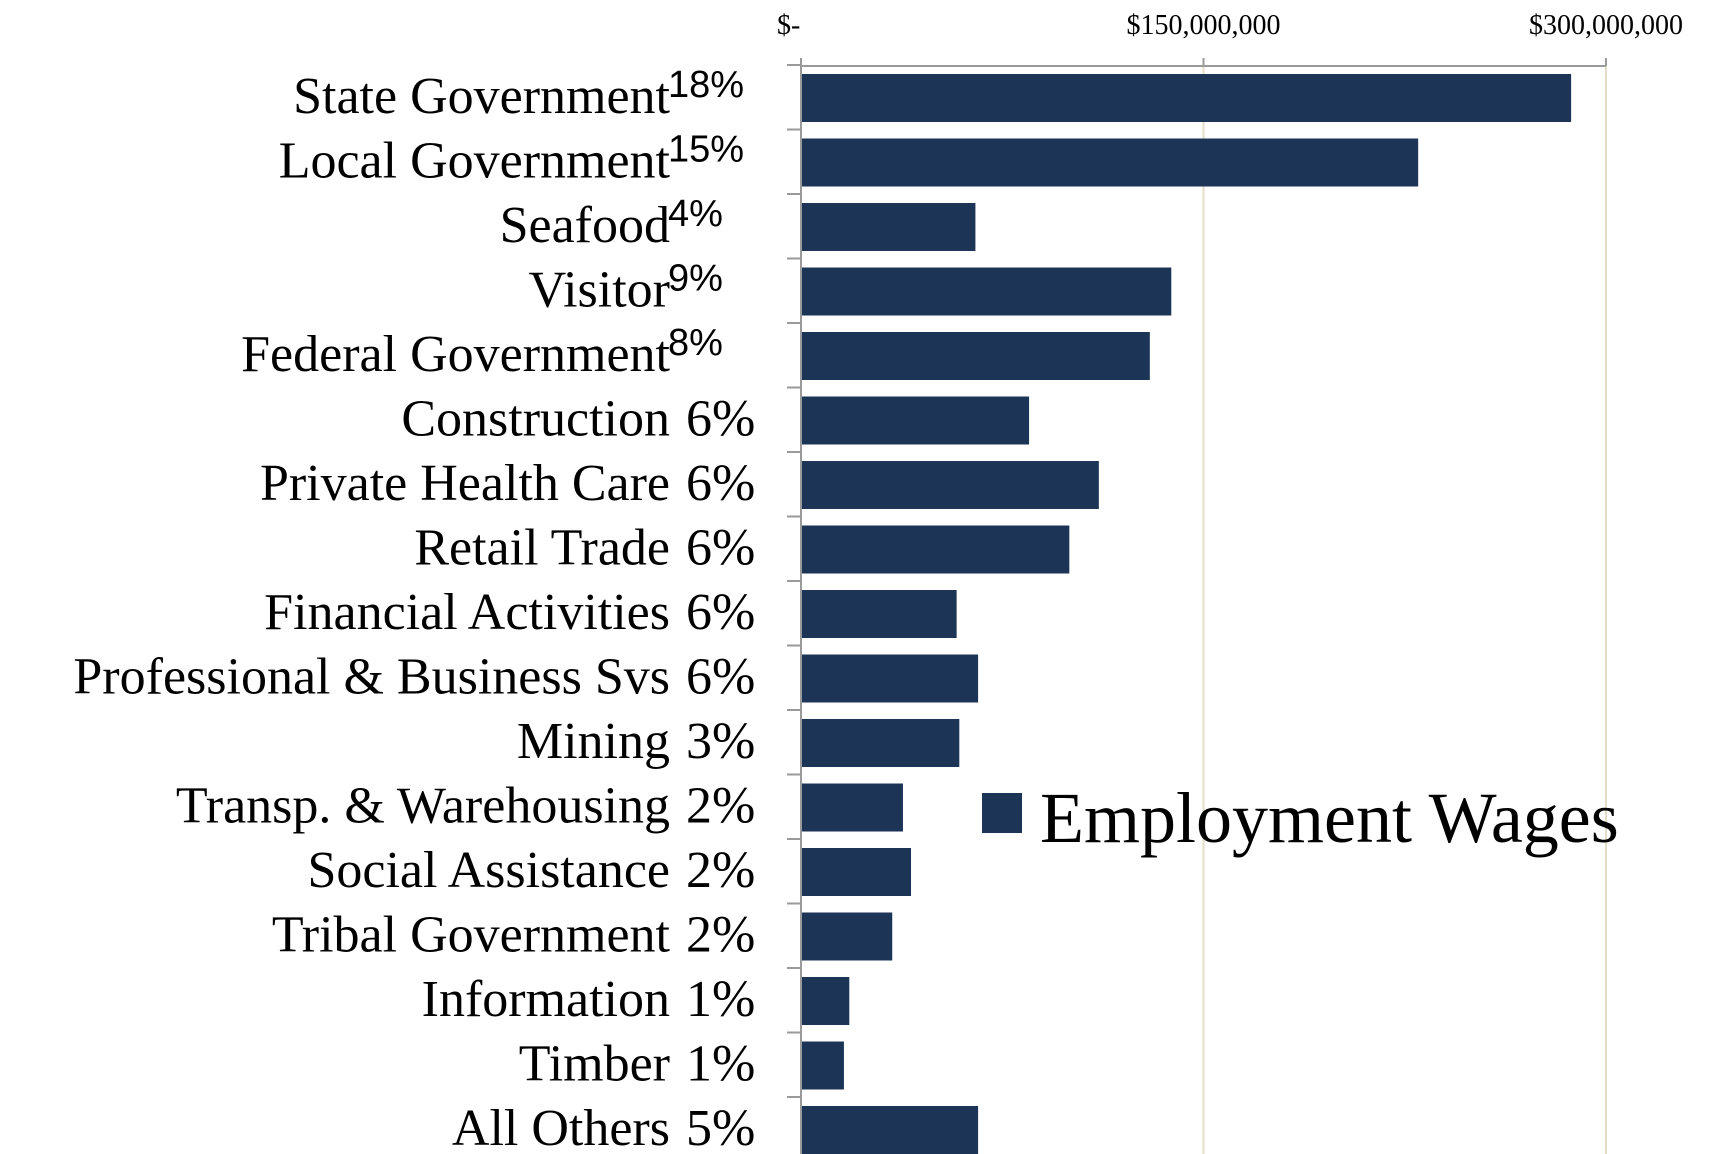 The width and height of the screenshot is (1709, 1154). What do you see at coordinates (475, 161) in the screenshot?
I see `category-label: Local Government` at bounding box center [475, 161].